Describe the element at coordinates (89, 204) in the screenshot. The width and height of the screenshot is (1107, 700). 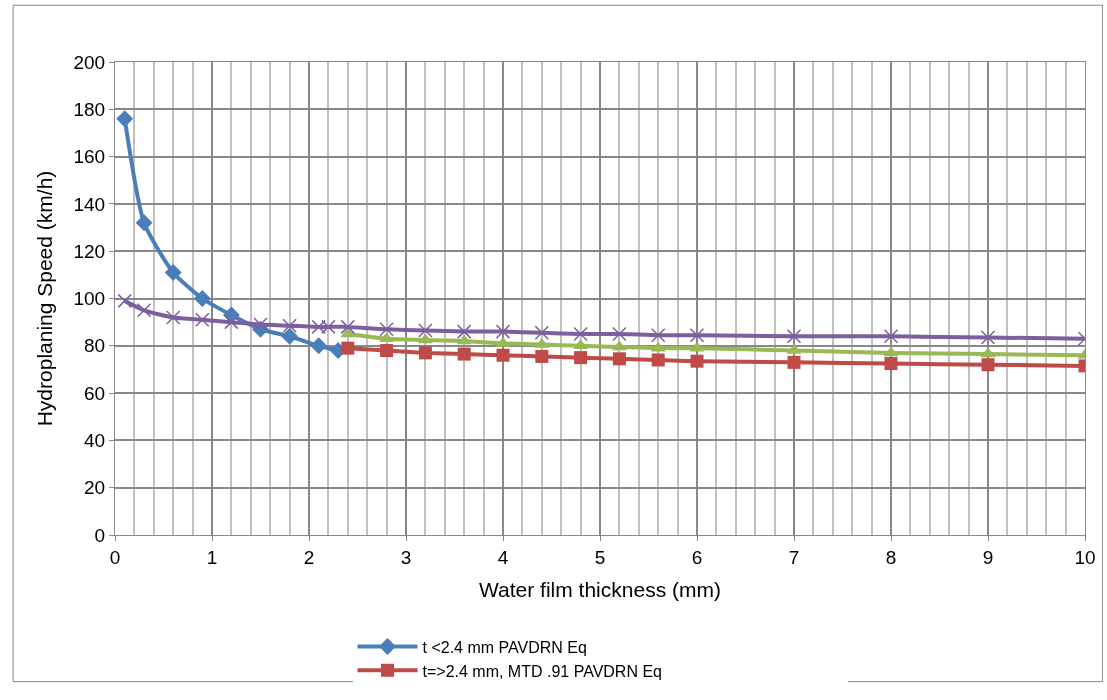
I see `y-tick-label: 140` at that location.